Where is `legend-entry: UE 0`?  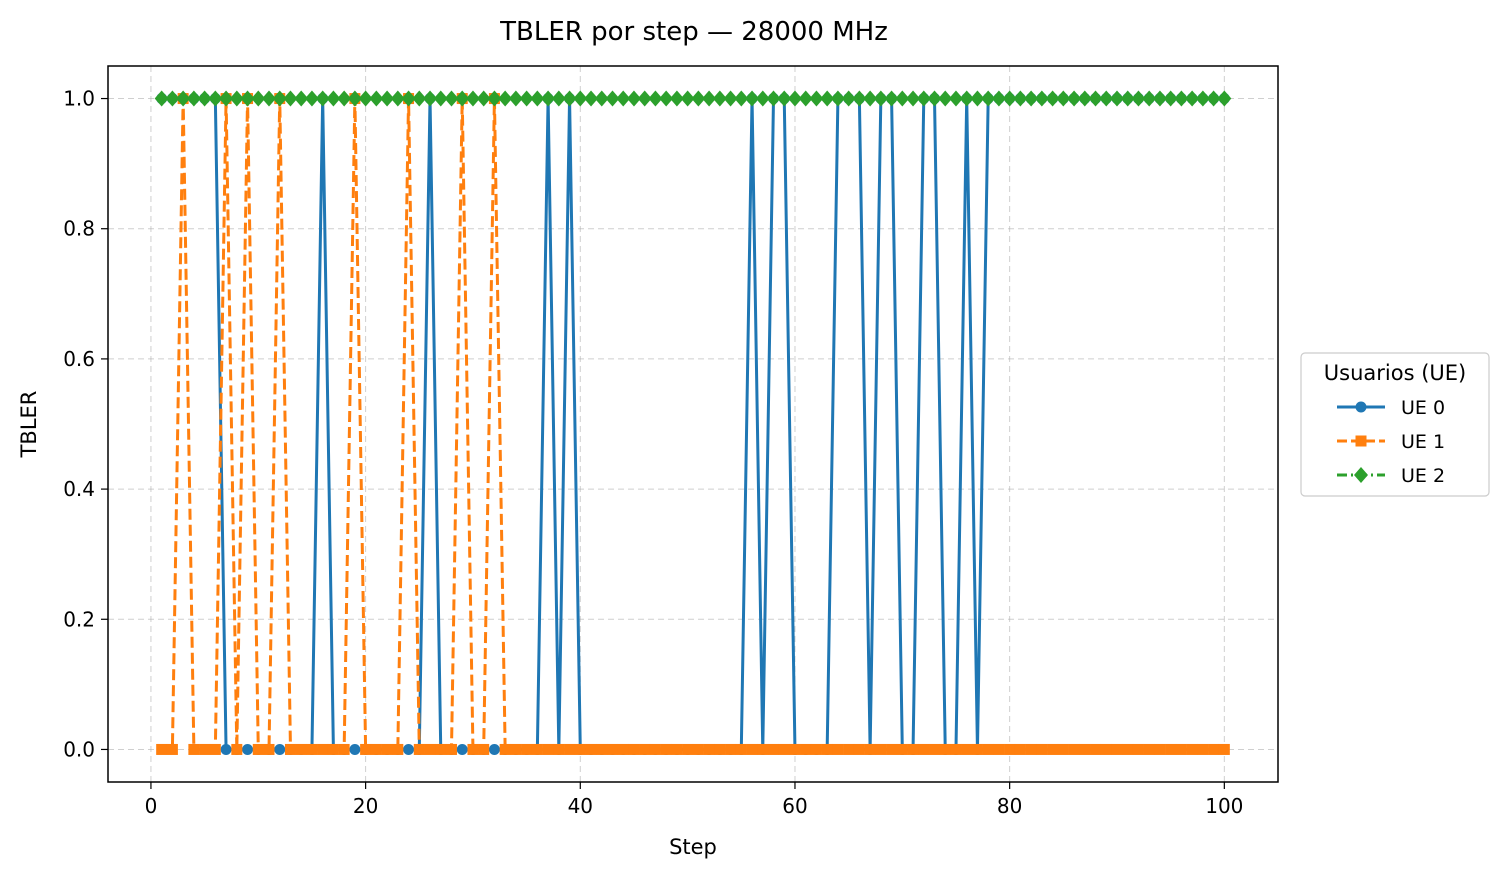
legend-entry: UE 0 is located at coordinates (1391, 408).